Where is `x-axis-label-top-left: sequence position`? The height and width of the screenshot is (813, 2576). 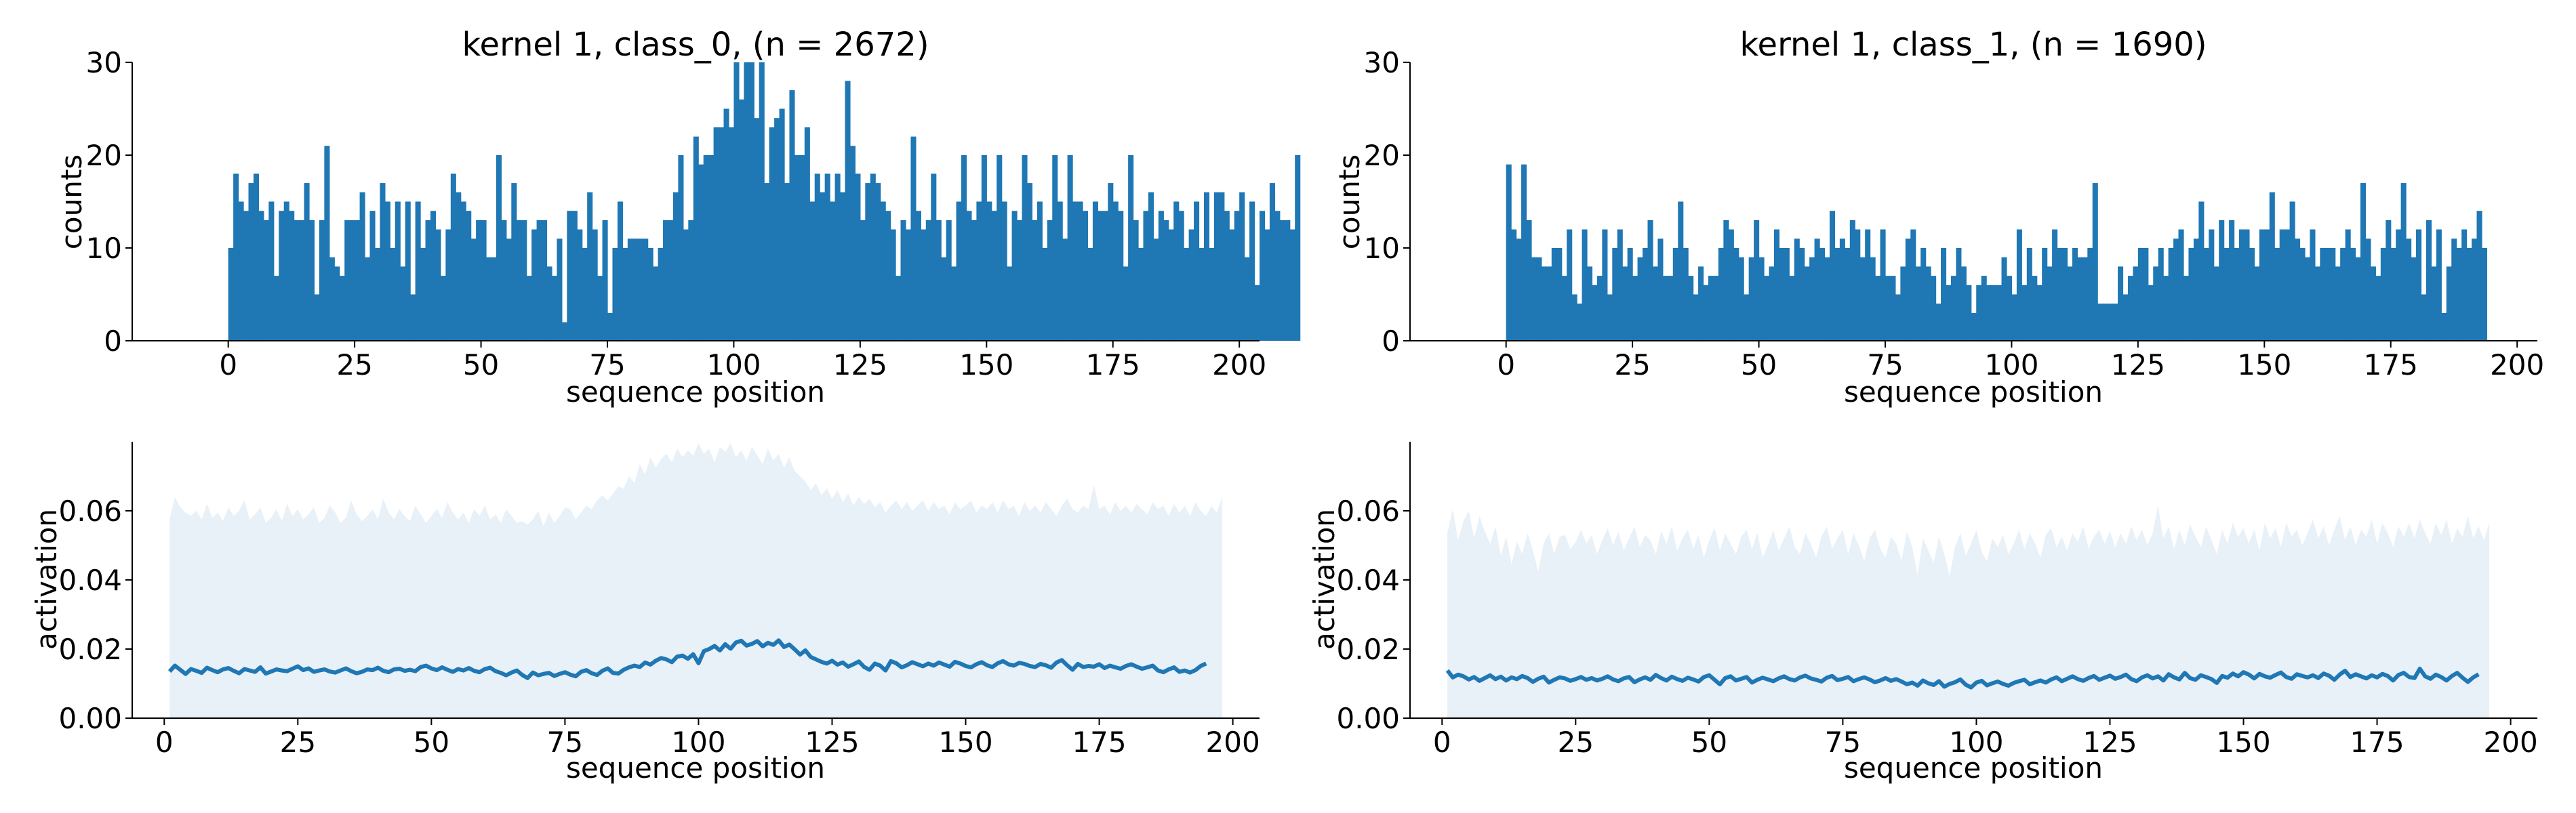 x-axis-label-top-left: sequence position is located at coordinates (695, 392).